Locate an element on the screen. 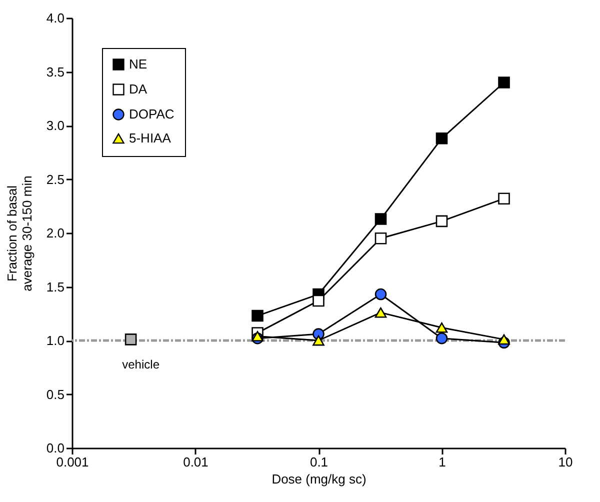  legend-label: DA is located at coordinates (138, 89).